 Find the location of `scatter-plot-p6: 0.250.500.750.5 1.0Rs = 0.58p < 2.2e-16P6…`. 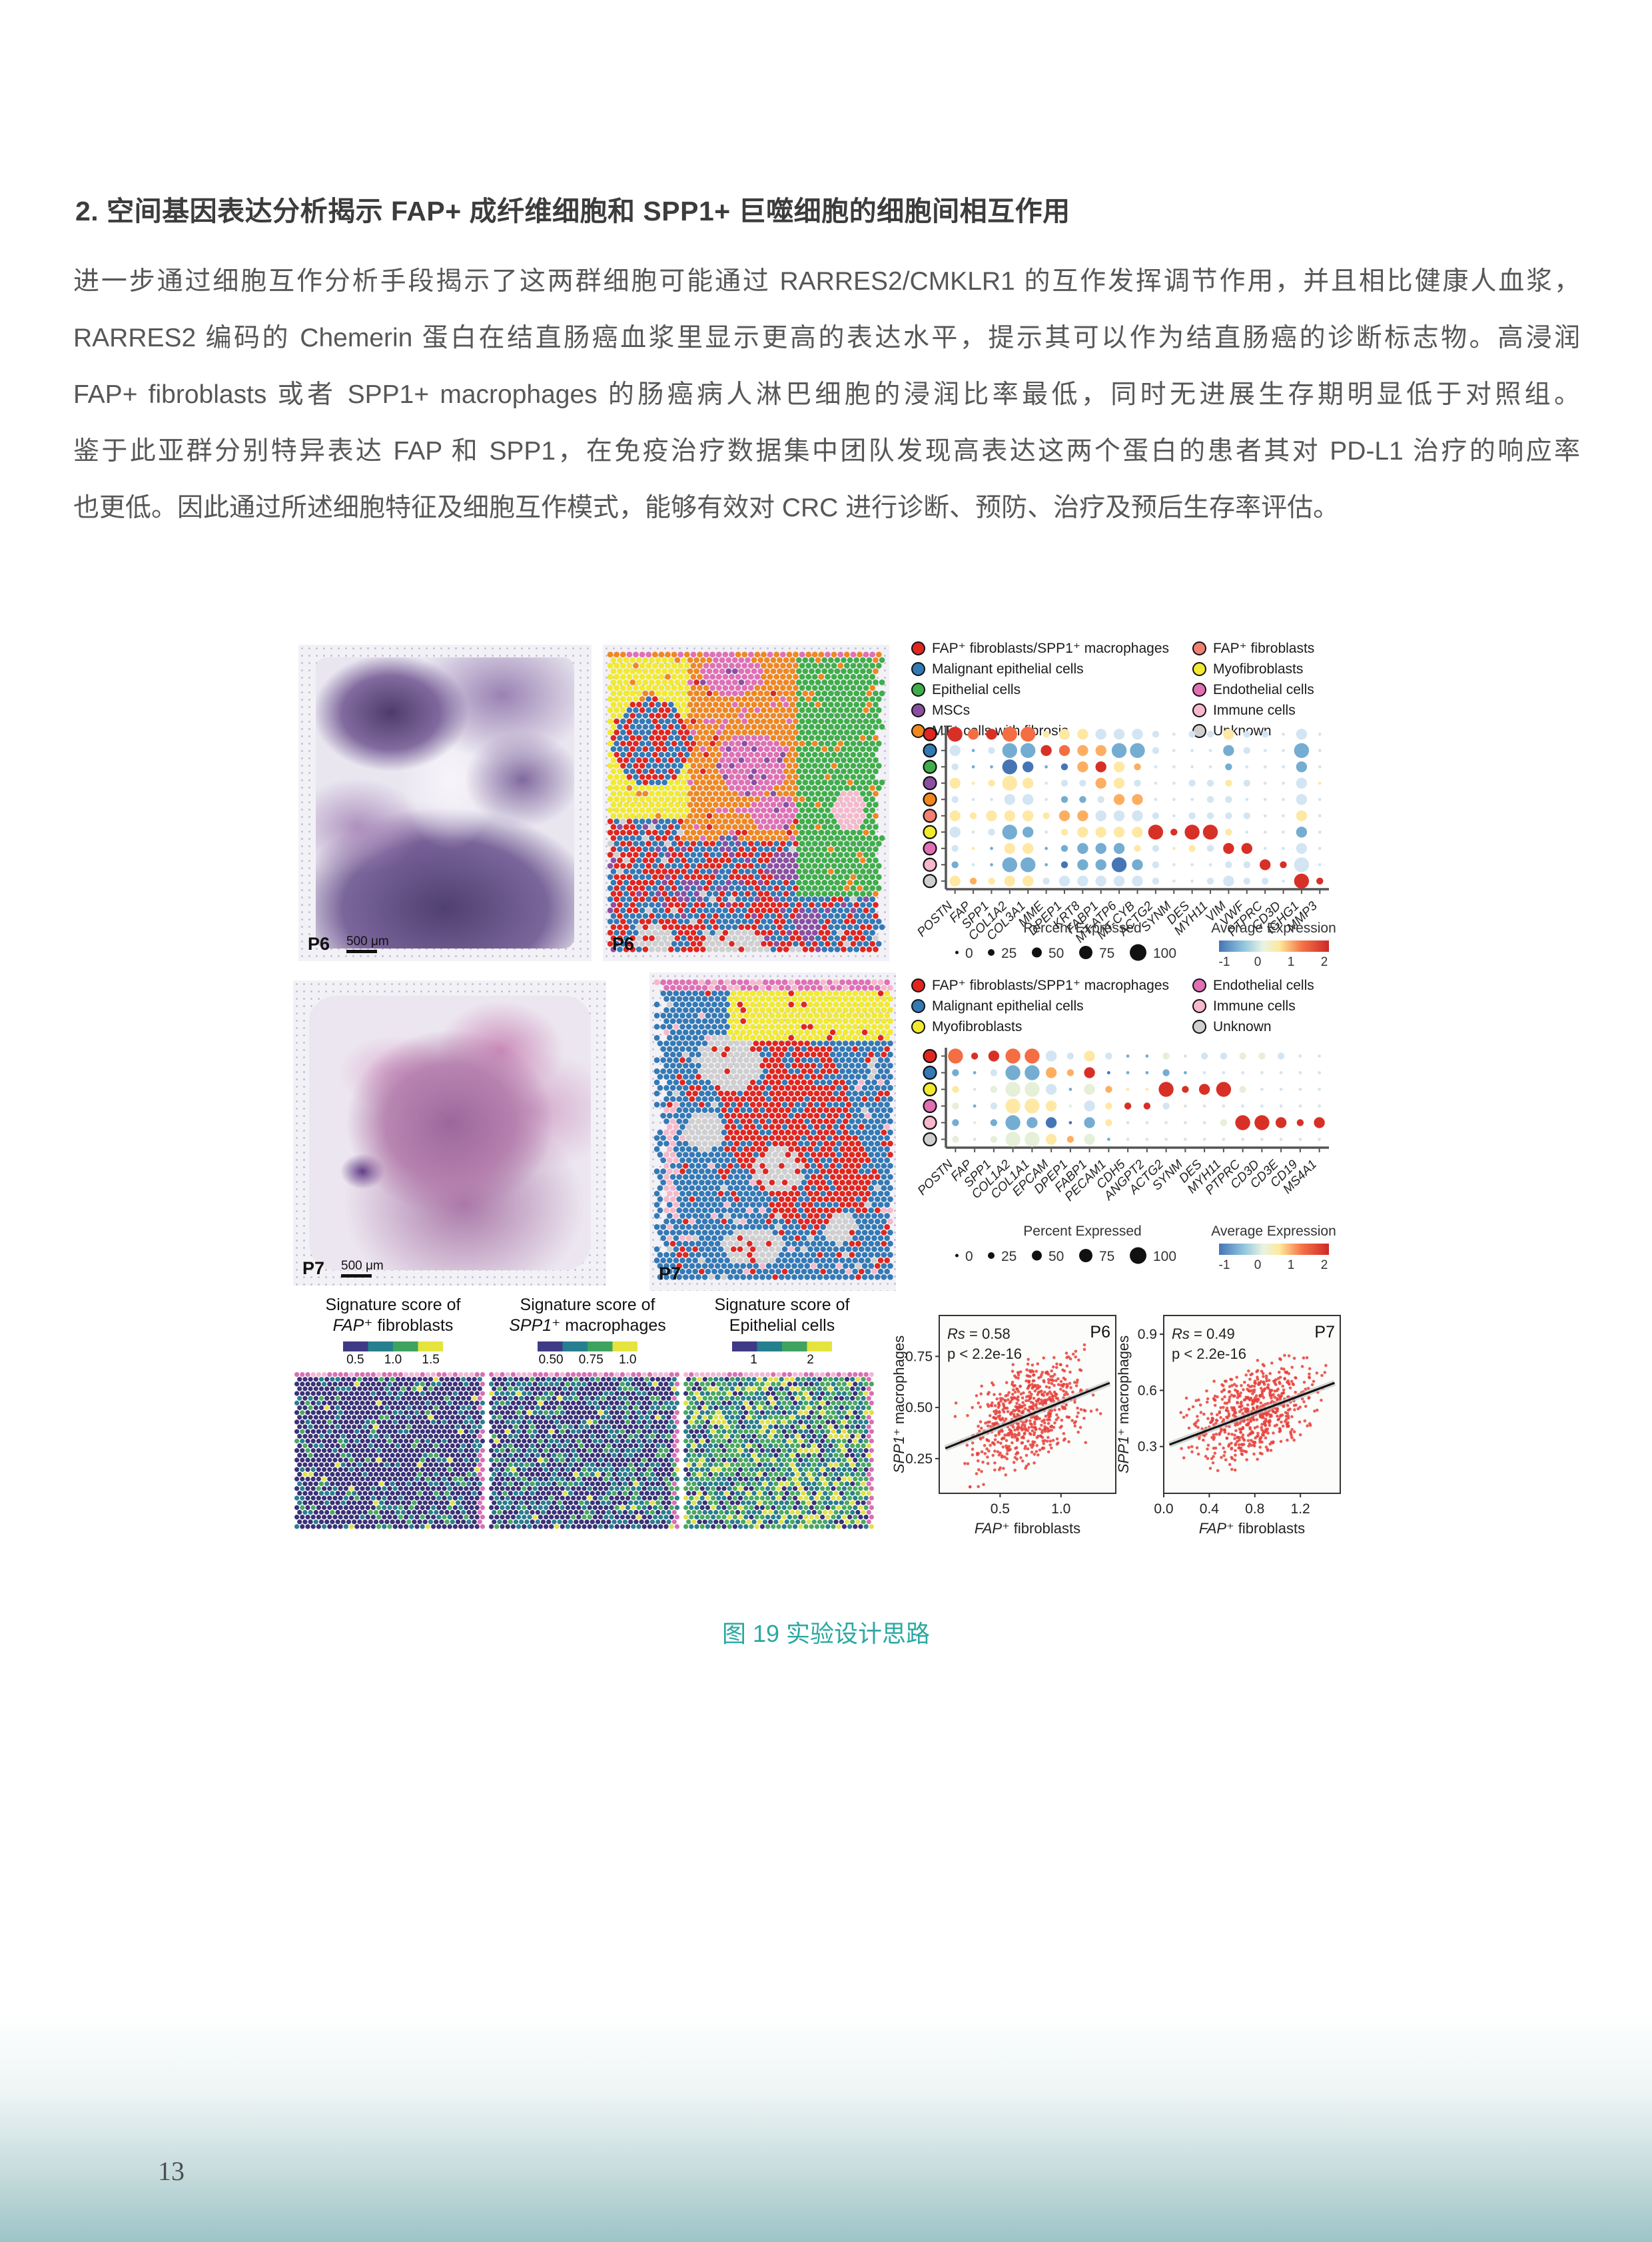

scatter-plot-p6: 0.250.500.750.5 1.0Rs = 0.58p < 2.2e-16P6… is located at coordinates (1003, 1426).